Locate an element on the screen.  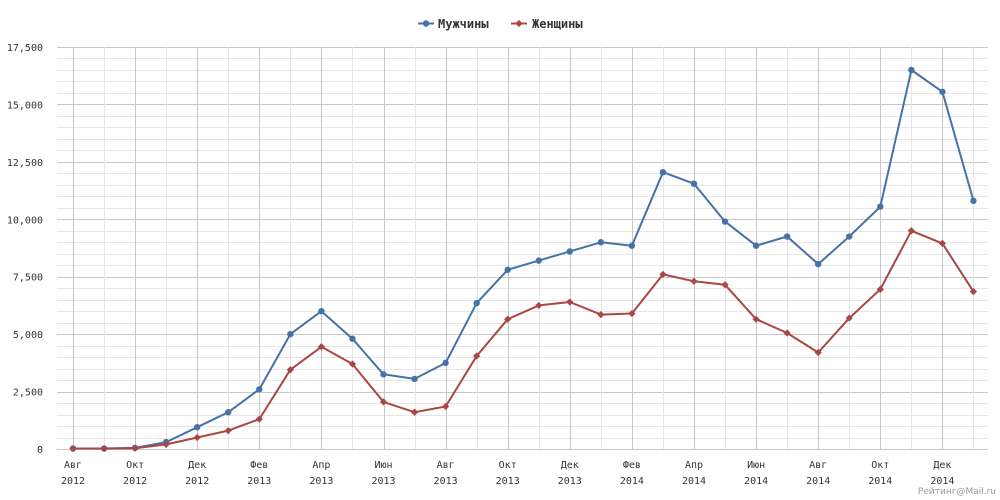
y-tick-label: 5,000 is located at coordinates (28, 335).